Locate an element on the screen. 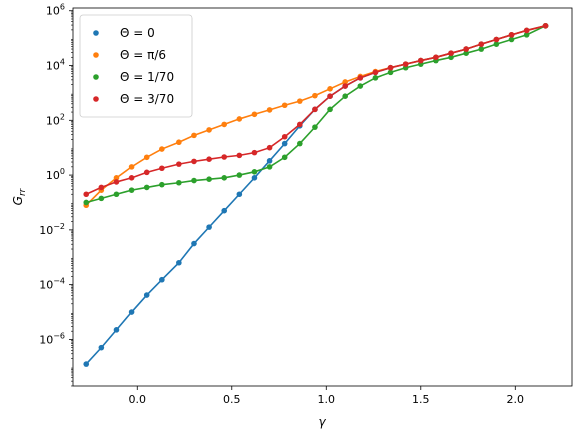  legend: Θ = 0 Θ = π/6 Θ = 1/70 Θ = 3/70 is located at coordinates (136, 66).